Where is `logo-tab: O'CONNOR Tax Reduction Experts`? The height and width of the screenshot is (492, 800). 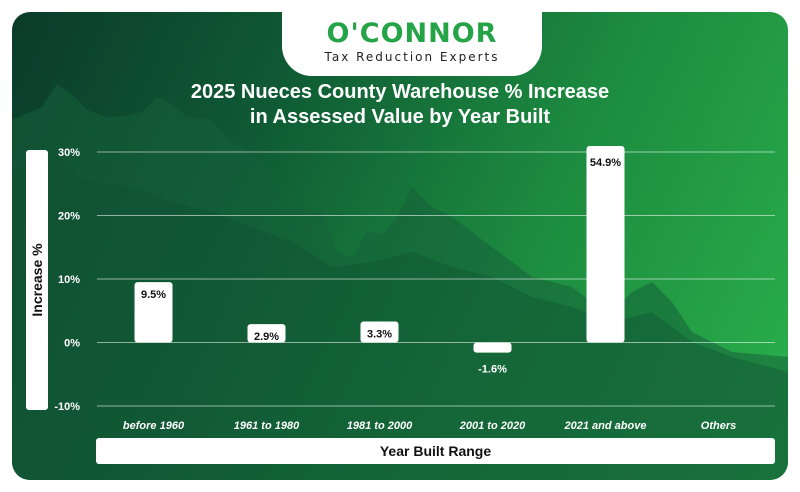 logo-tab: O'CONNOR Tax Reduction Experts is located at coordinates (412, 44).